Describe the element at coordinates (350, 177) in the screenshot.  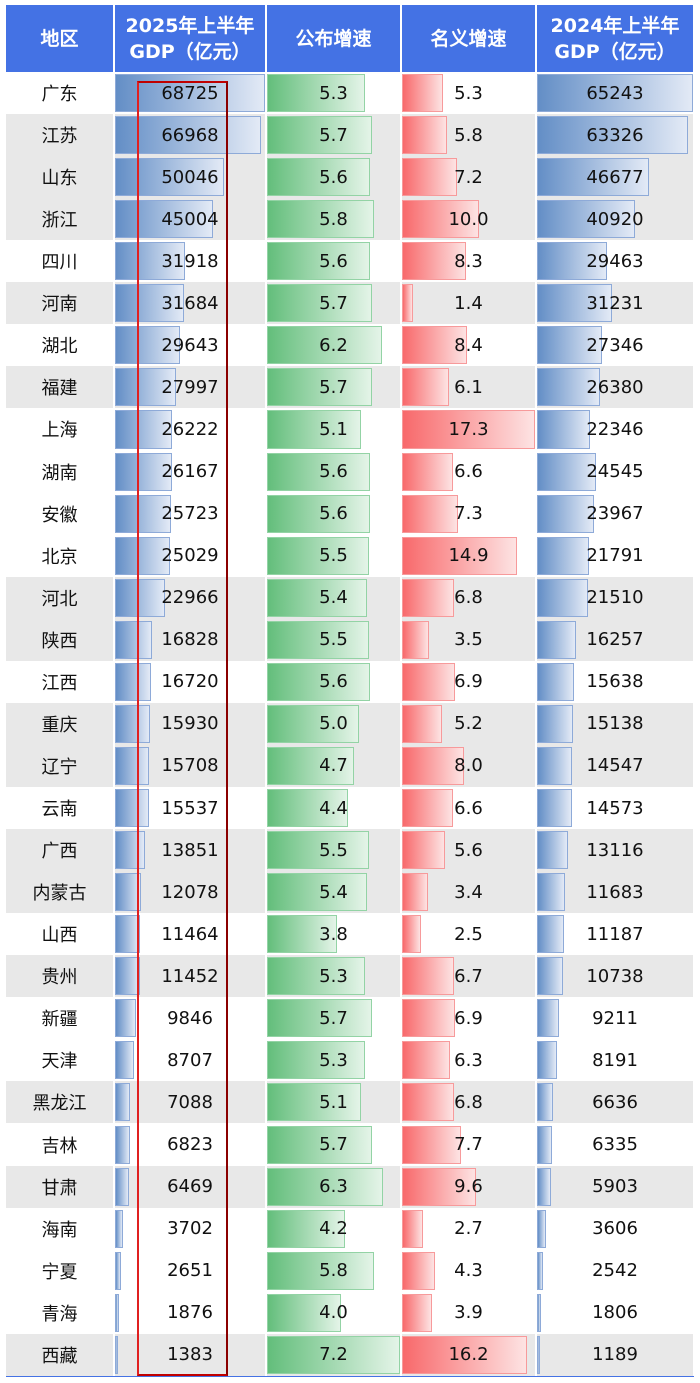
I see `table-row: 山东 50046 5.6 7.2 46677` at that location.